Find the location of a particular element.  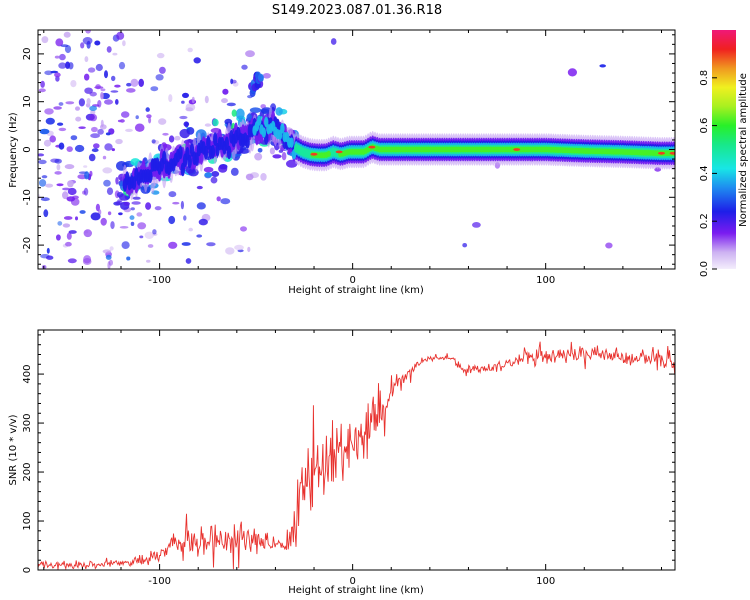

colorbar-tick-label: 0.2 is located at coordinates (704, 221).